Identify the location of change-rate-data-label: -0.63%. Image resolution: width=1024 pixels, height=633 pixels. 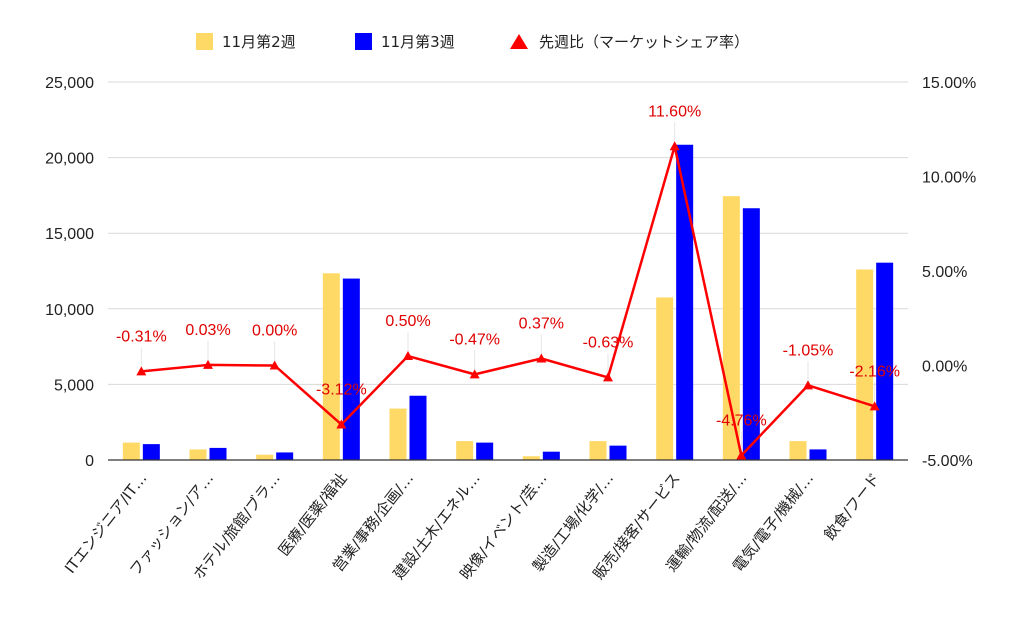
(608, 342).